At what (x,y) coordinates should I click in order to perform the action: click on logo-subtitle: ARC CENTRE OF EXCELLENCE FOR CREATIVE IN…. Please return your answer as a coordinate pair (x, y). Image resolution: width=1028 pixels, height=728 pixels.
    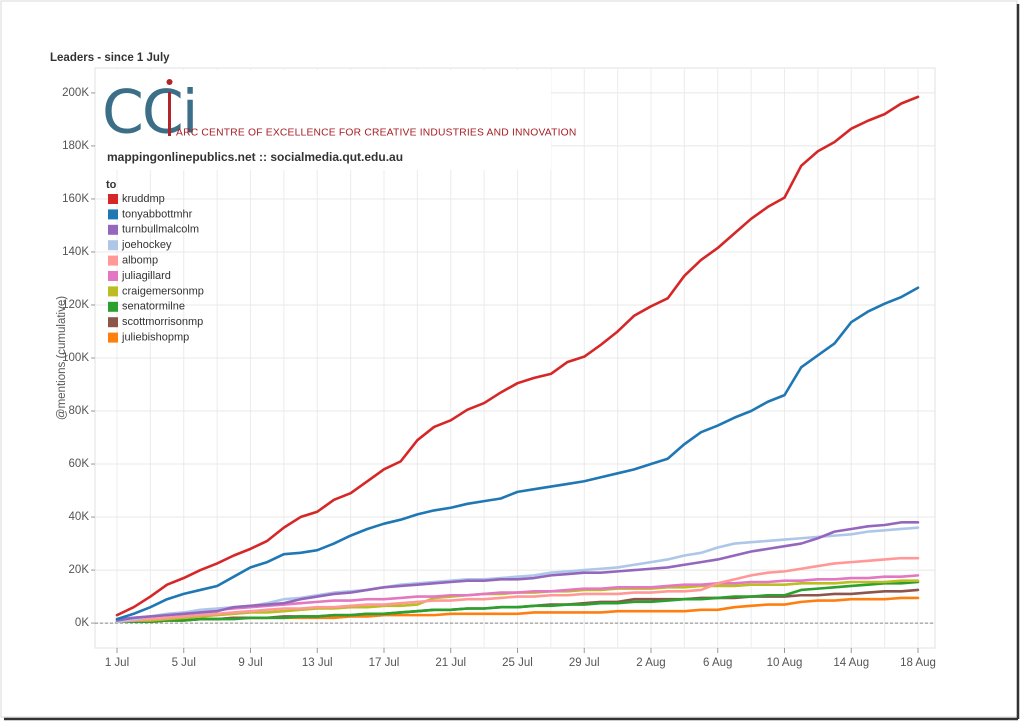
    Looking at the image, I should click on (376, 133).